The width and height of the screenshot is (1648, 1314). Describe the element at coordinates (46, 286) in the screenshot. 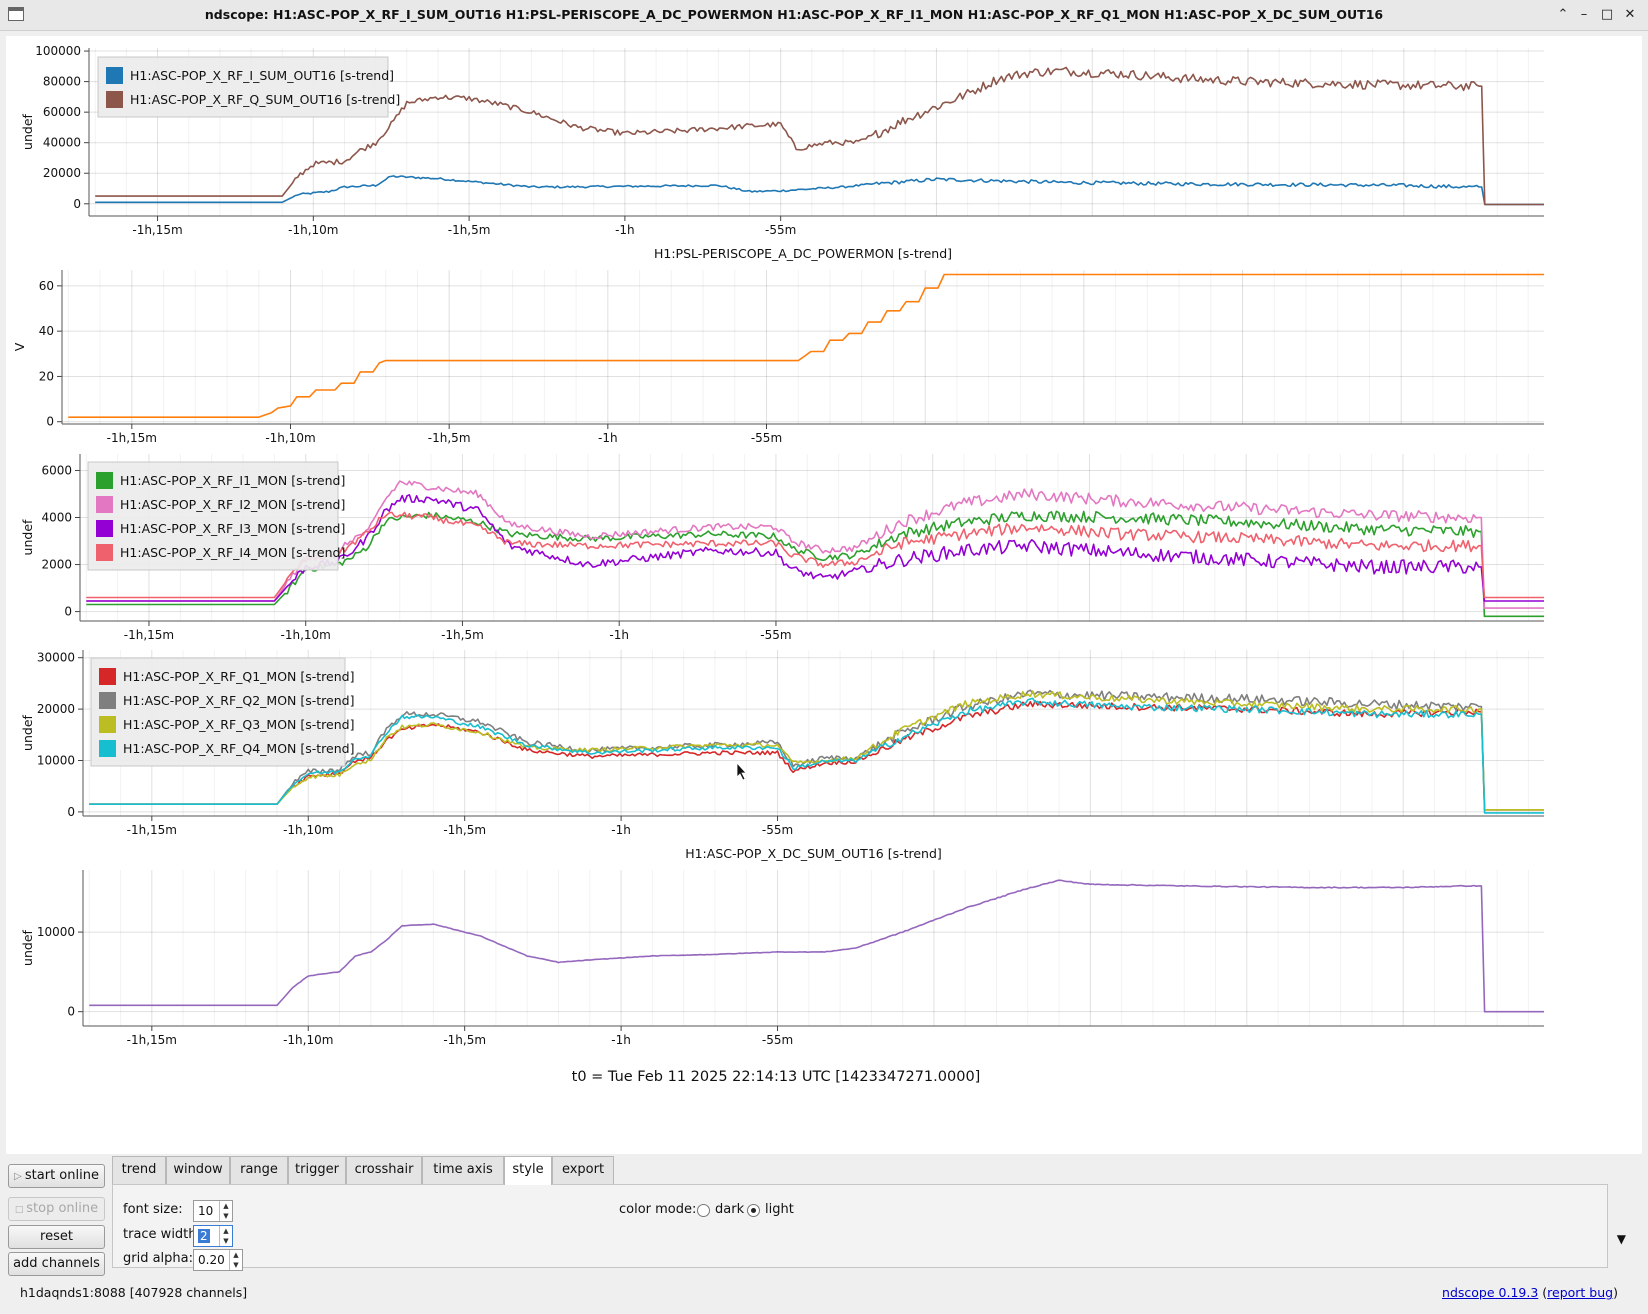

I see `y-tick-label: 60` at that location.